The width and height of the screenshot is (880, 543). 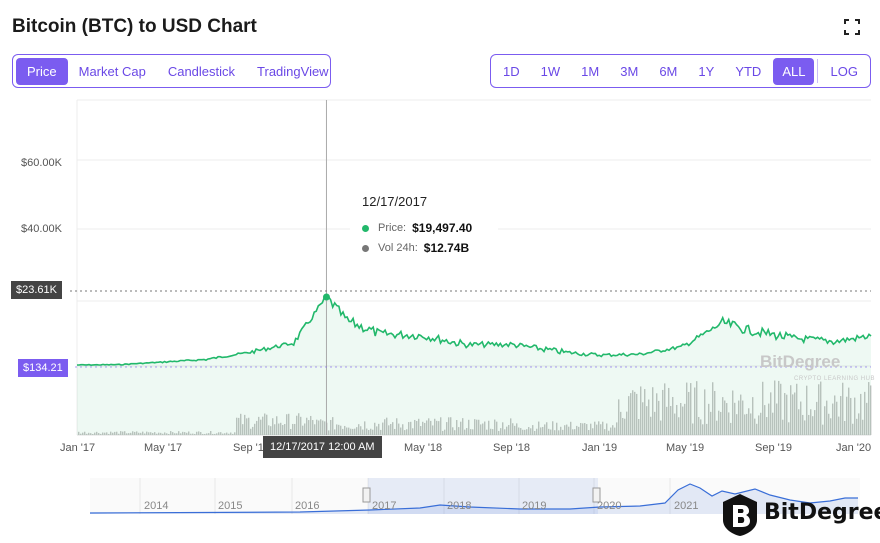 I want to click on x-tick: May '18, so click(x=423, y=448).